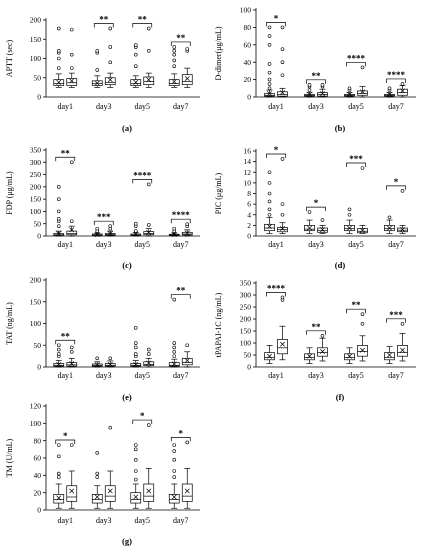 The width and height of the screenshot is (426, 555). What do you see at coordinates (36, 301) in the screenshot?
I see `y-tick-label: 150` at bounding box center [36, 301].